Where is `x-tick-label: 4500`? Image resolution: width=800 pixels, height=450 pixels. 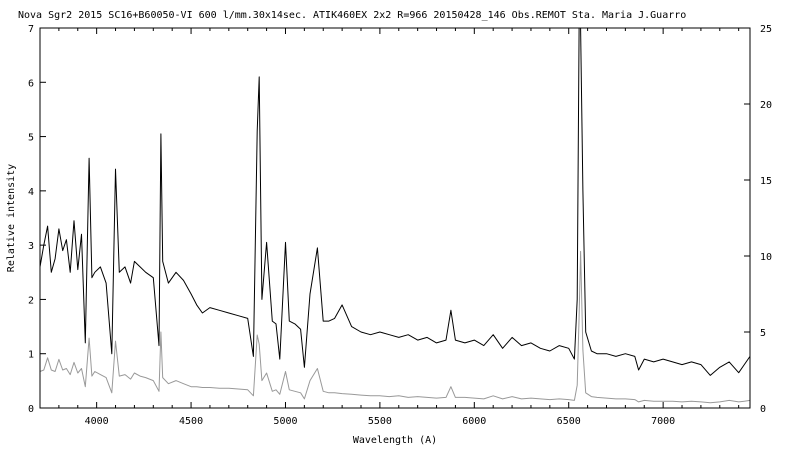 x-tick-label: 4500 is located at coordinates (191, 421).